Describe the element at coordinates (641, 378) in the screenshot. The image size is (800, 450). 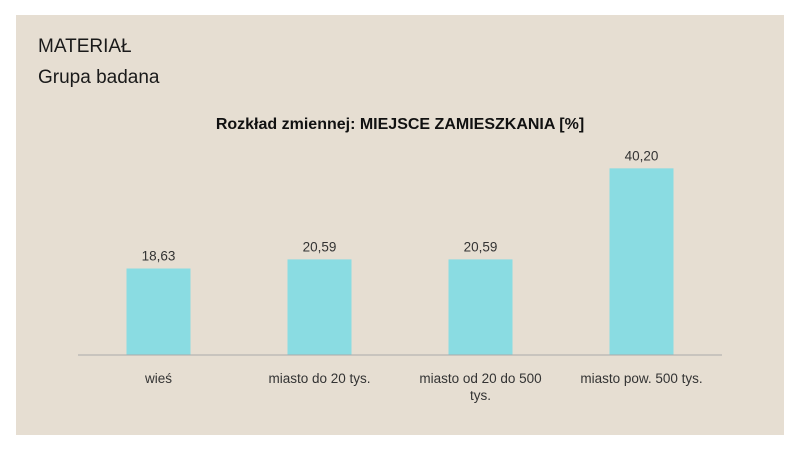
I see `x-tick-label-3: miasto pow. 500 tys.` at that location.